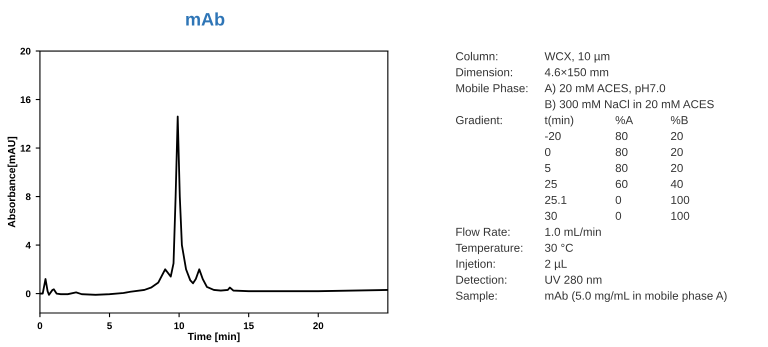 The image size is (768, 347). I want to click on y-tick-label: 20, so click(25, 51).